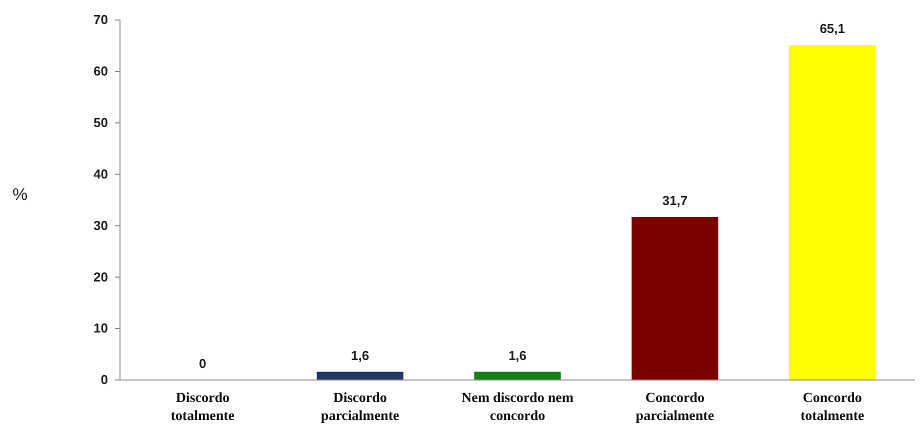  What do you see at coordinates (101, 276) in the screenshot?
I see `y-tick-label: 20` at bounding box center [101, 276].